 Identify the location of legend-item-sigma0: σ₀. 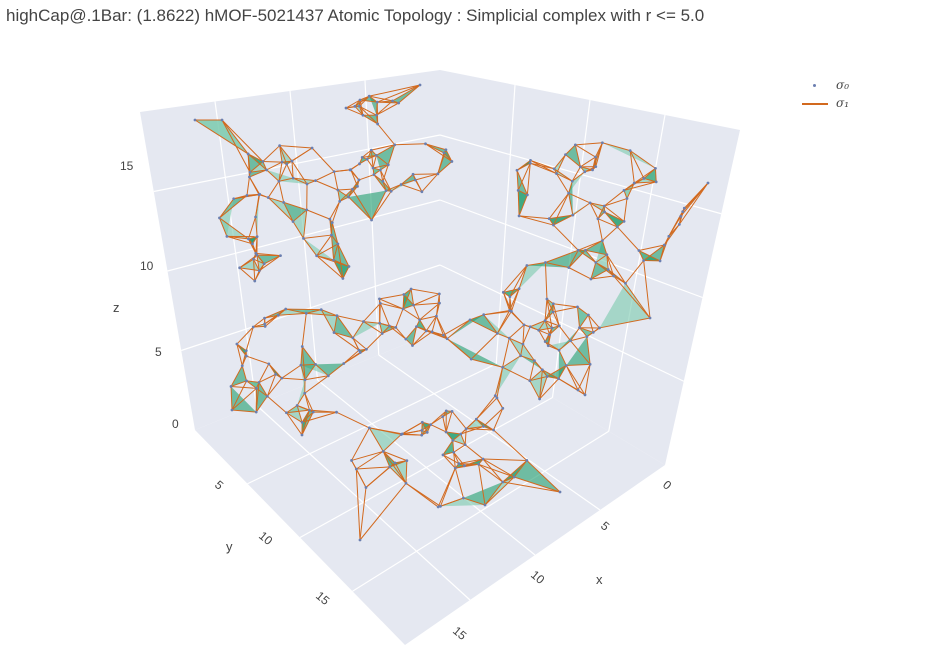
(823, 85).